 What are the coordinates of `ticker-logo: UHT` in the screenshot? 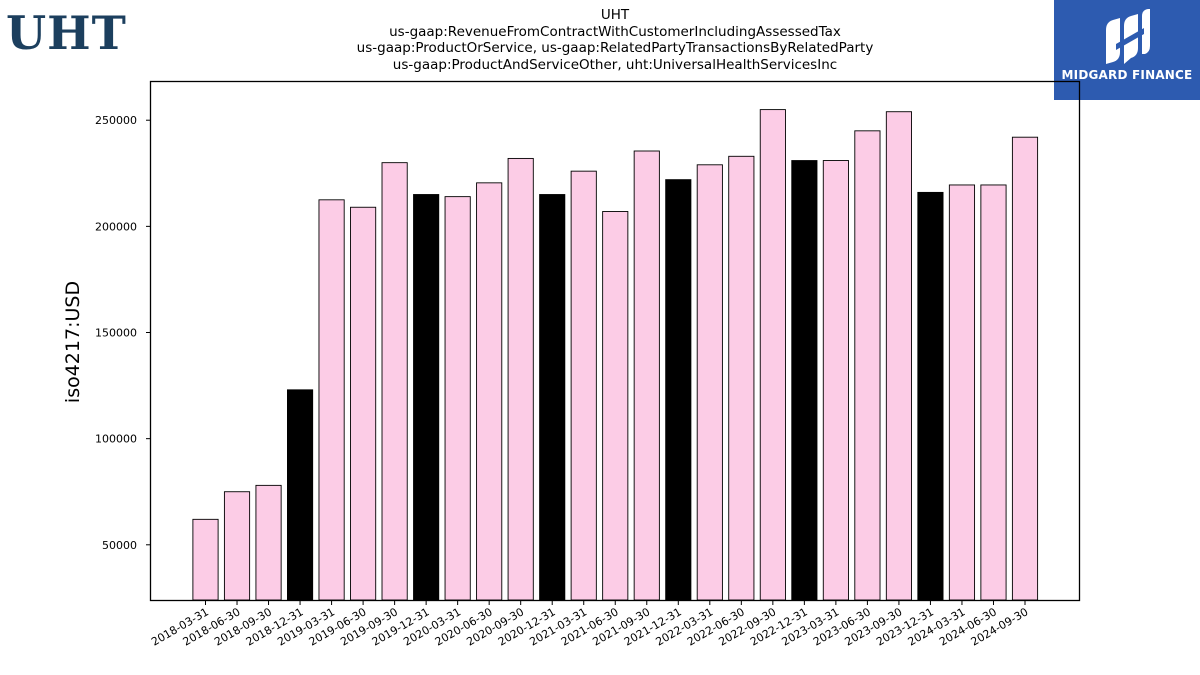 It's located at (66, 33).